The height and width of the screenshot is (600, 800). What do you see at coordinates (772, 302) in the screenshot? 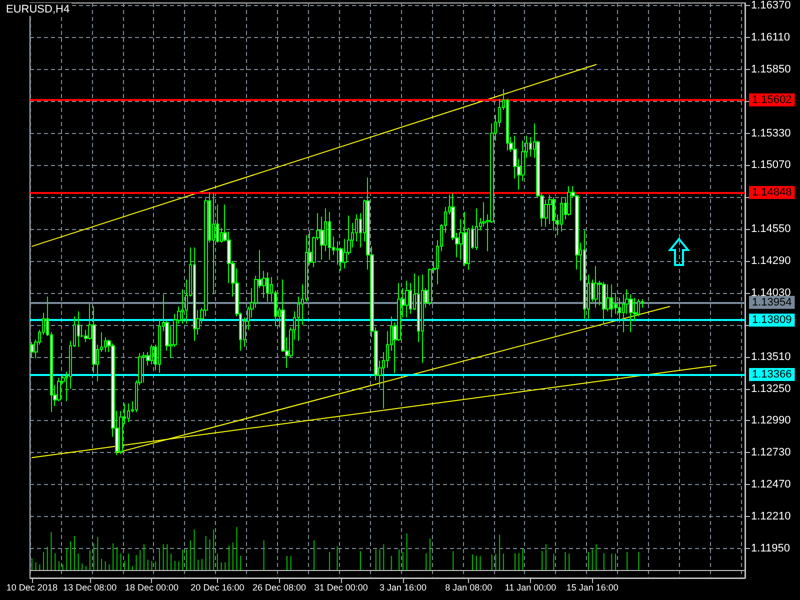
I see `ref-line-label: 1.13954` at bounding box center [772, 302].